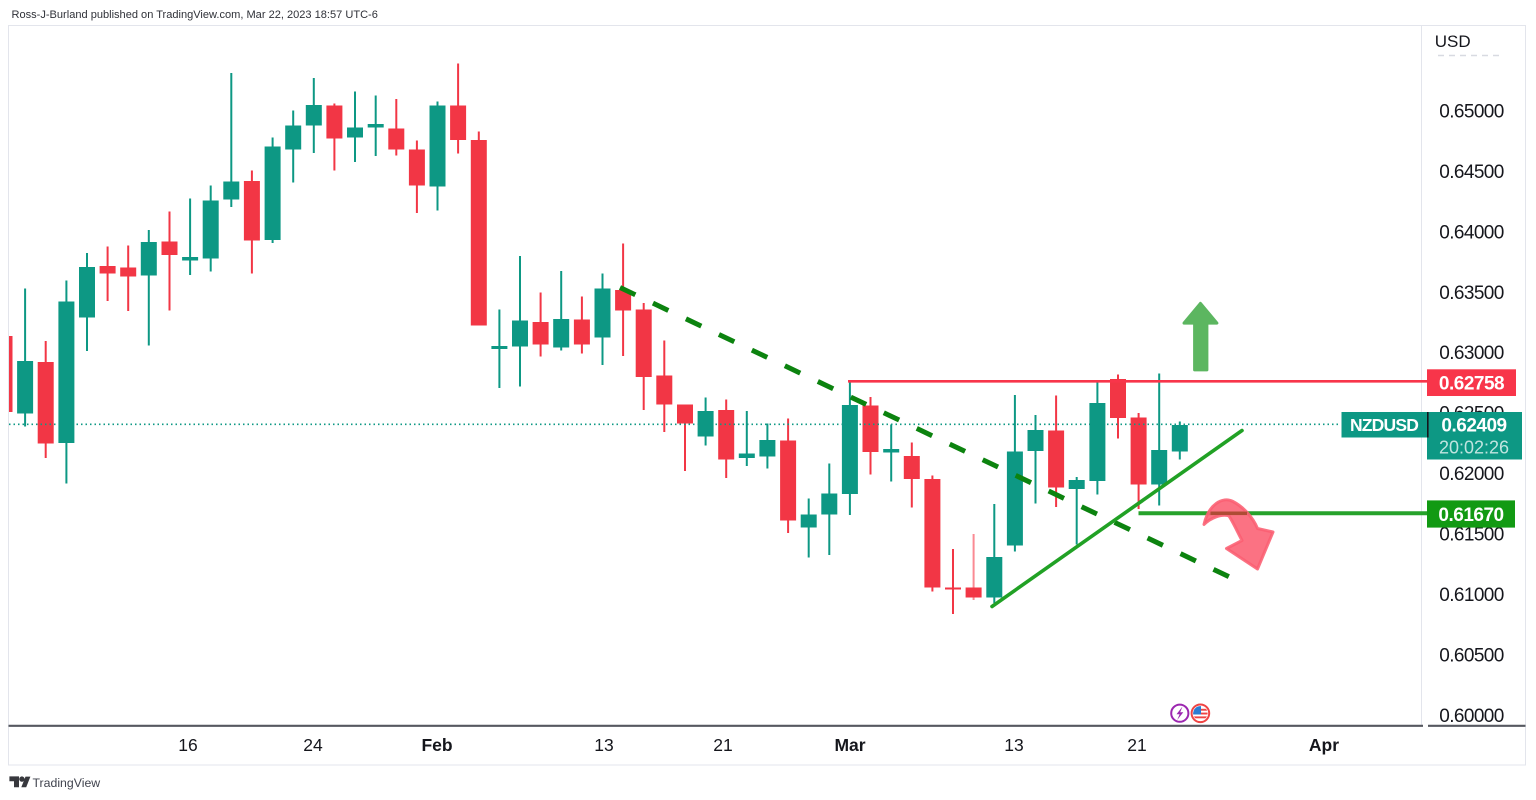  What do you see at coordinates (1453, 41) in the screenshot?
I see `svg-text: USD` at bounding box center [1453, 41].